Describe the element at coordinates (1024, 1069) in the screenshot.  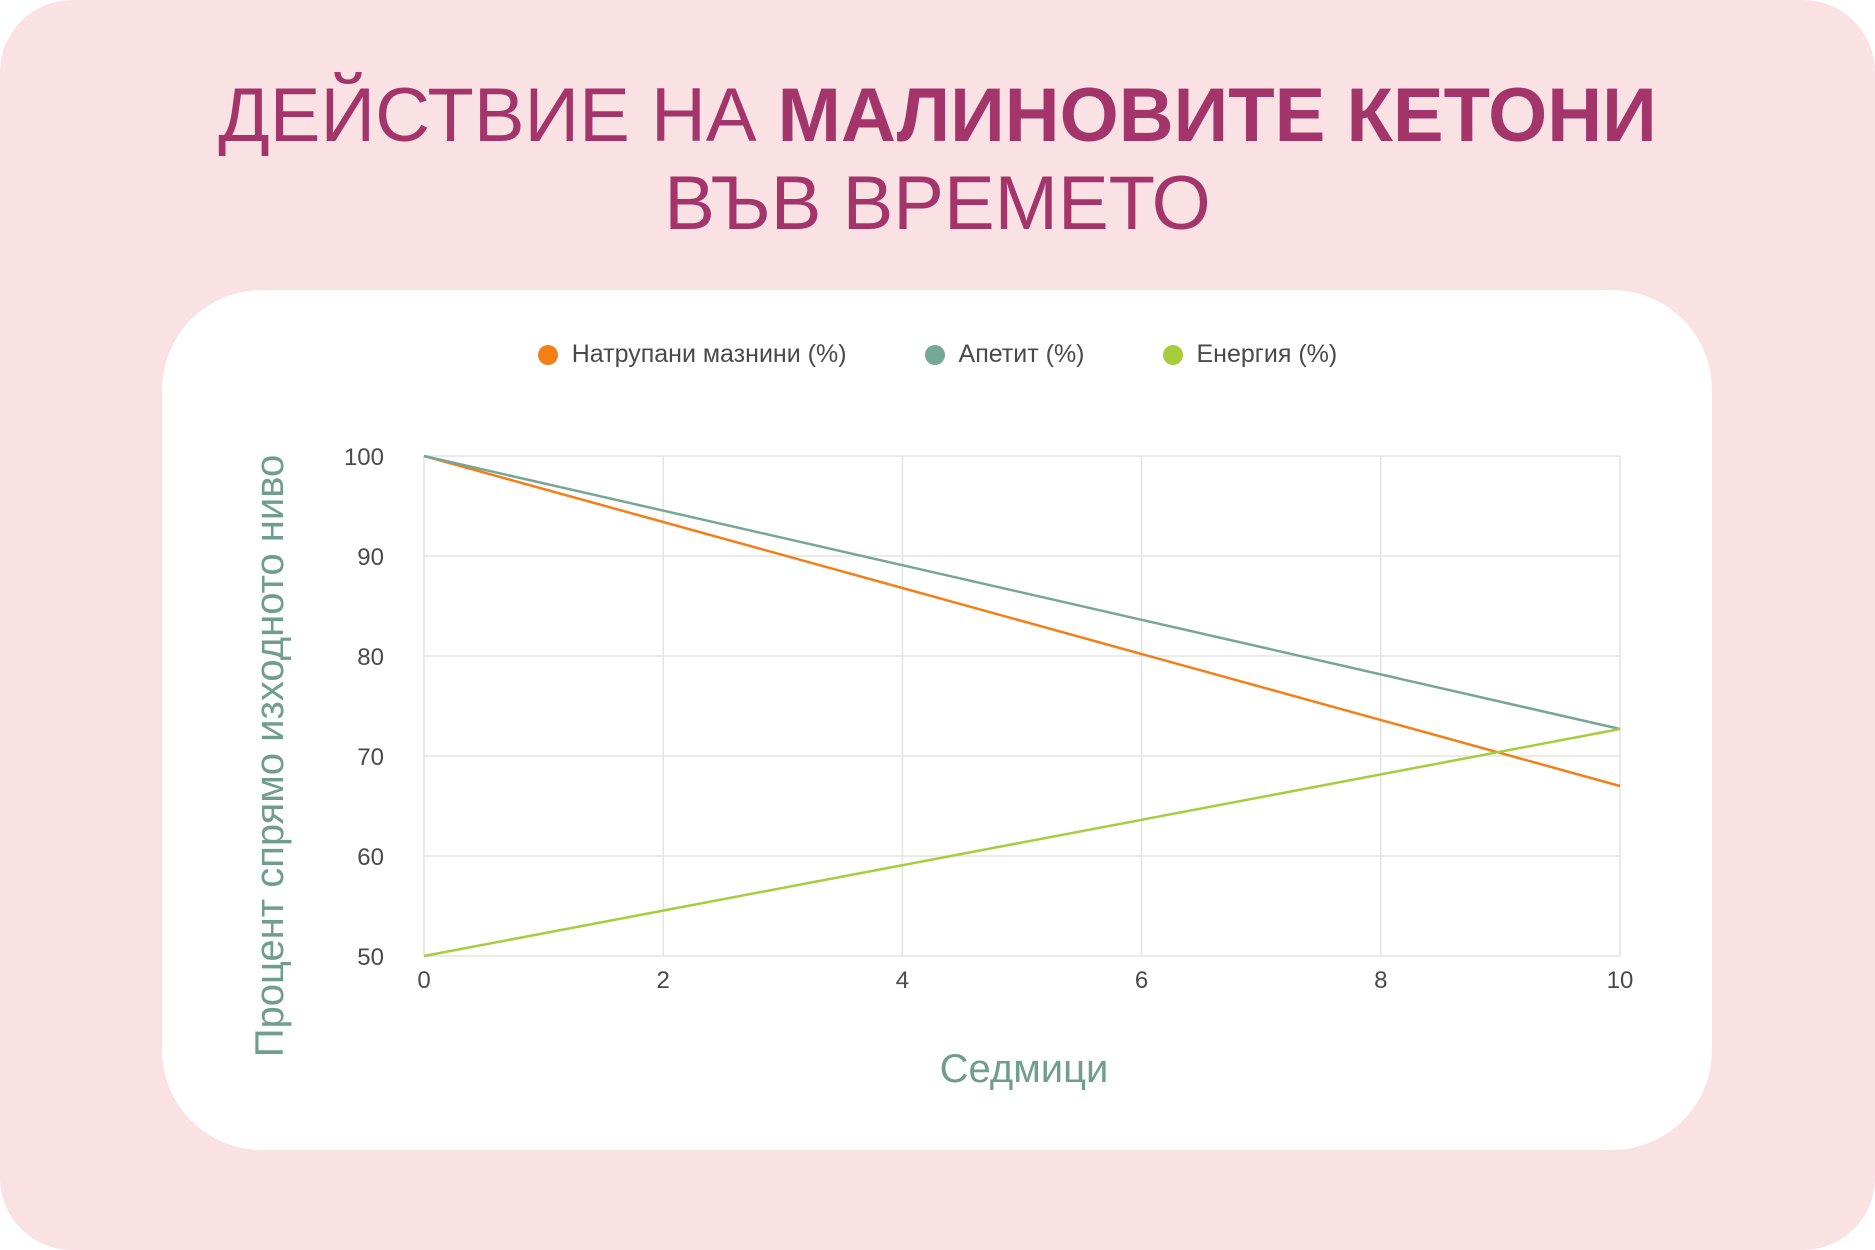
I see `x-axis-title: Седмици` at that location.